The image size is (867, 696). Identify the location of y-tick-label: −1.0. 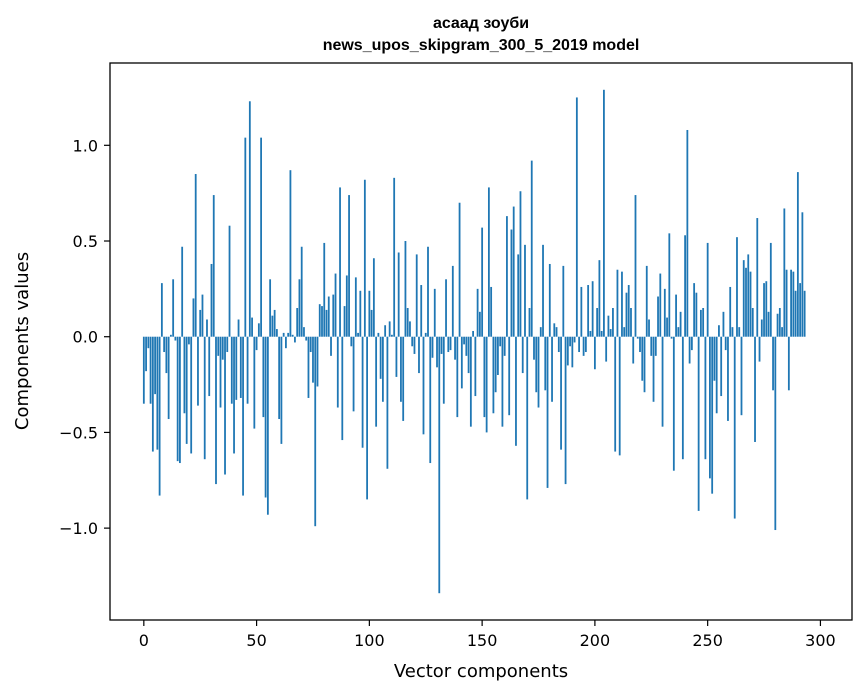
(78, 528).